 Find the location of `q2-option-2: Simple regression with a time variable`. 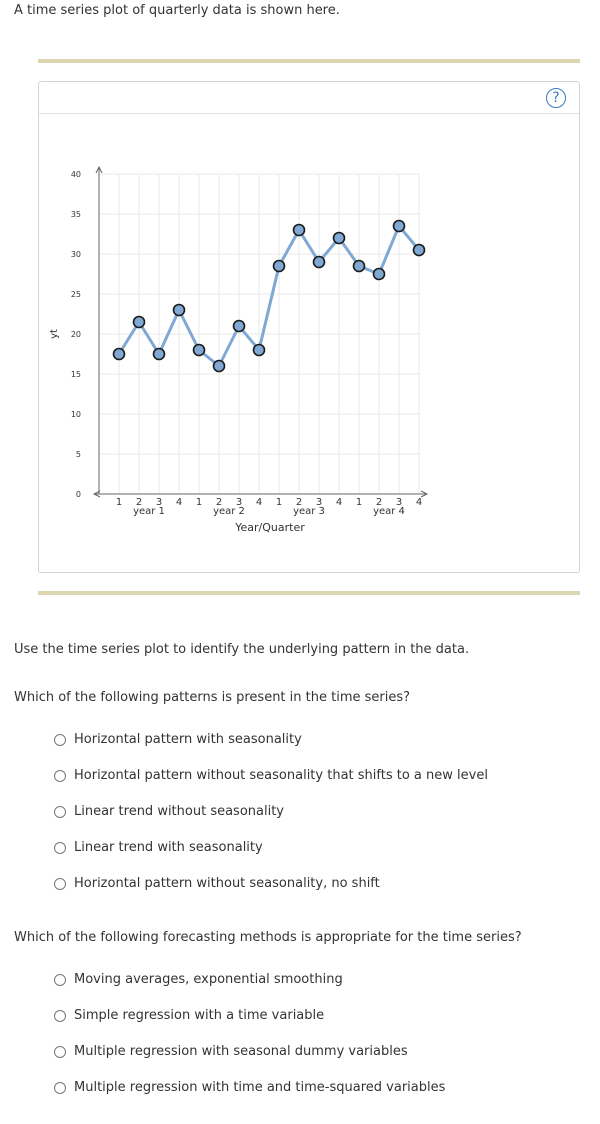

q2-option-2: Simple regression with a time variable is located at coordinates (189, 1015).